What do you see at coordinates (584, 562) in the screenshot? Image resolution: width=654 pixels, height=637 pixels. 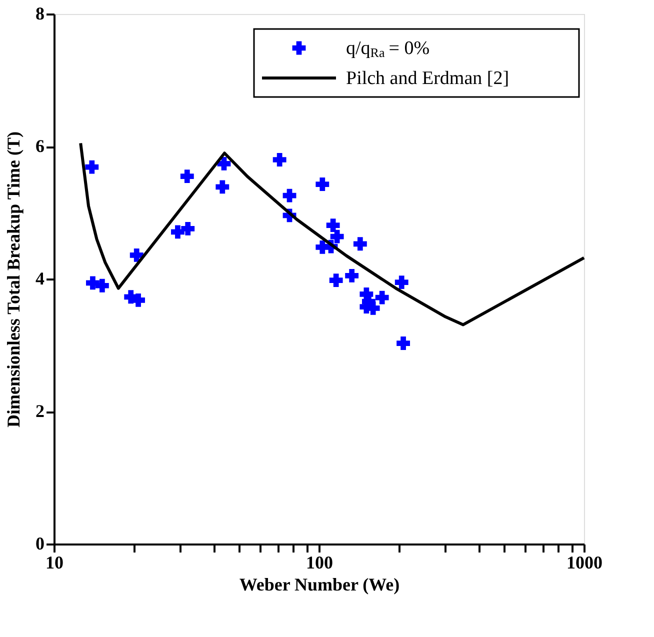 I see `x-tick-label: 1000` at bounding box center [584, 562].